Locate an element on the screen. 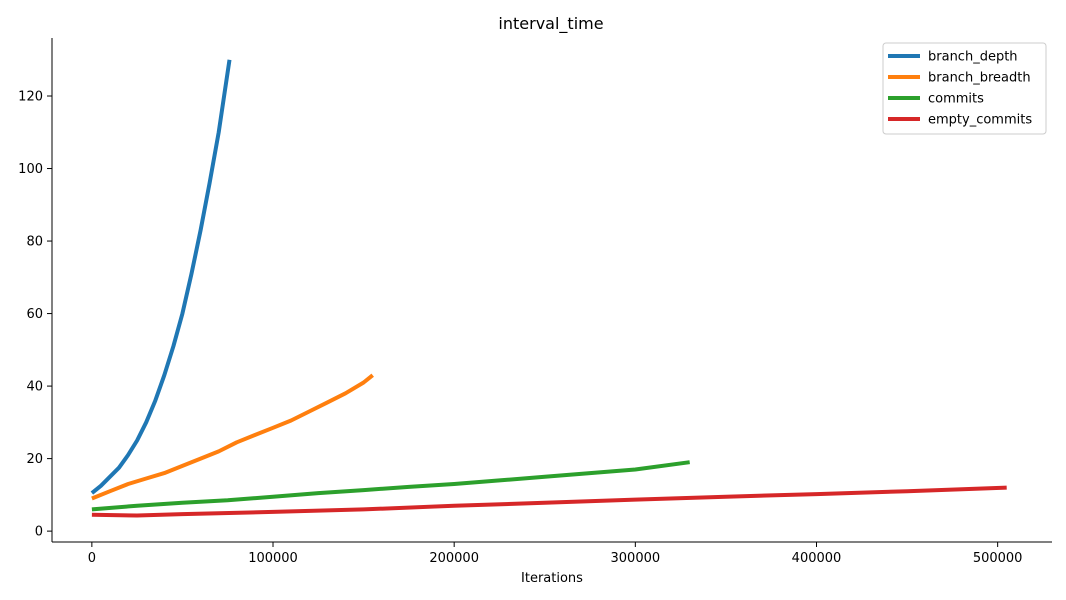 This screenshot has width=1066, height=600. y-tick-label: 20 is located at coordinates (34, 459).